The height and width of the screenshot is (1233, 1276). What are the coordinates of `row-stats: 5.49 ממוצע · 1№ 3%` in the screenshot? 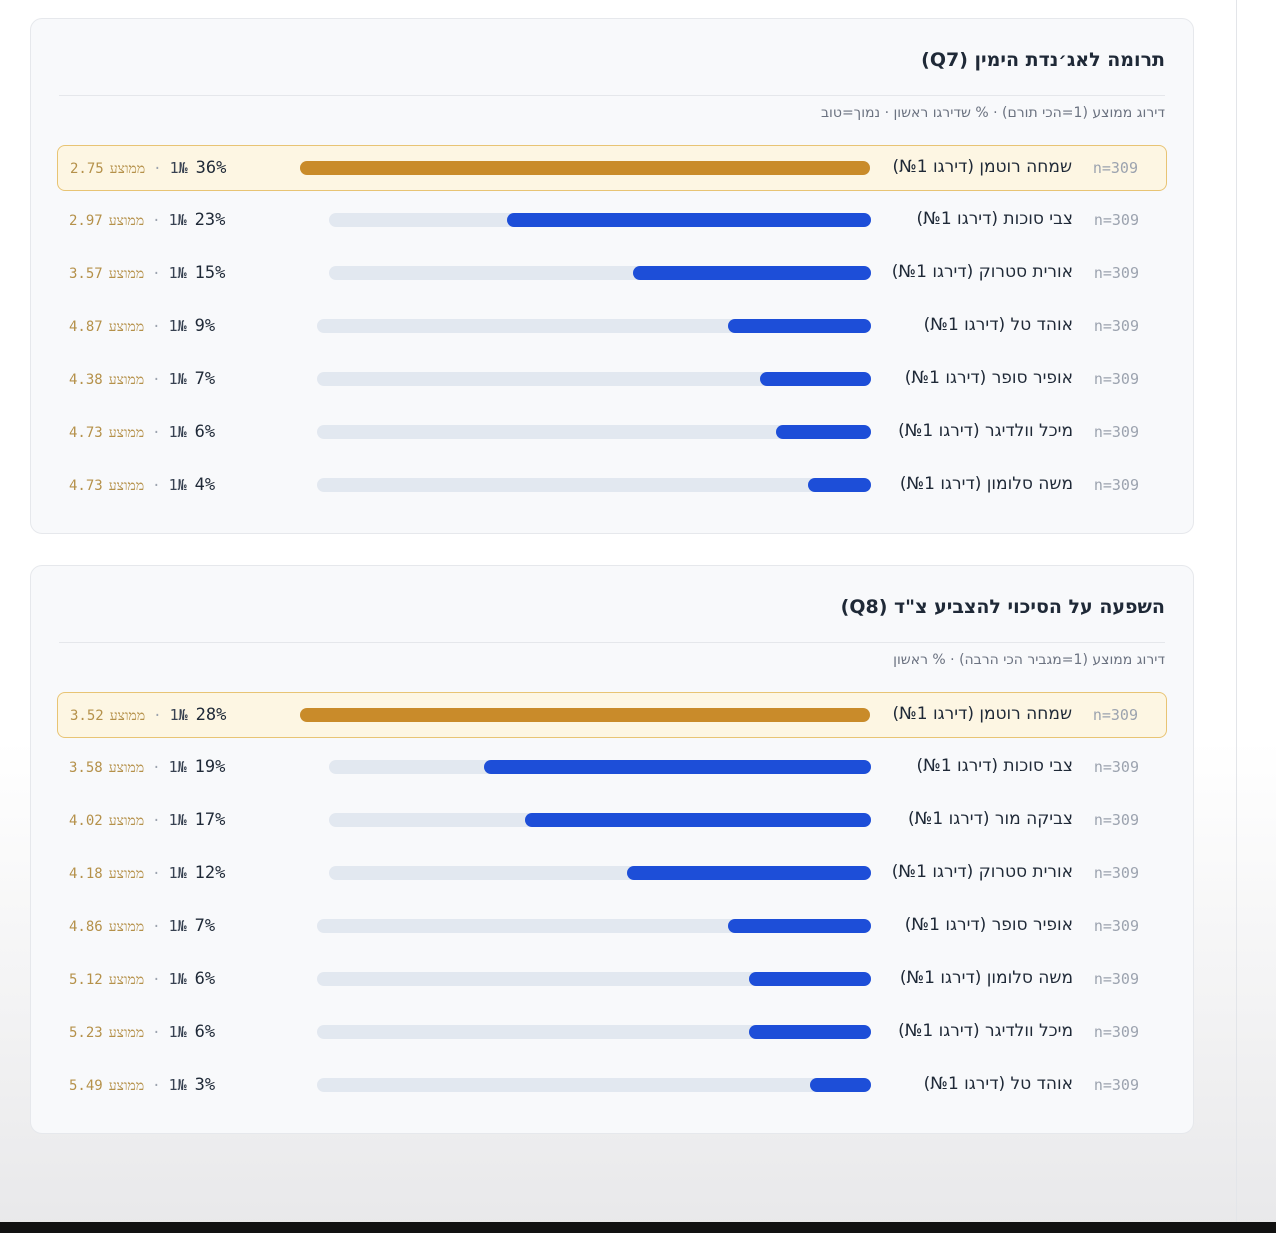 It's located at (142, 1085).